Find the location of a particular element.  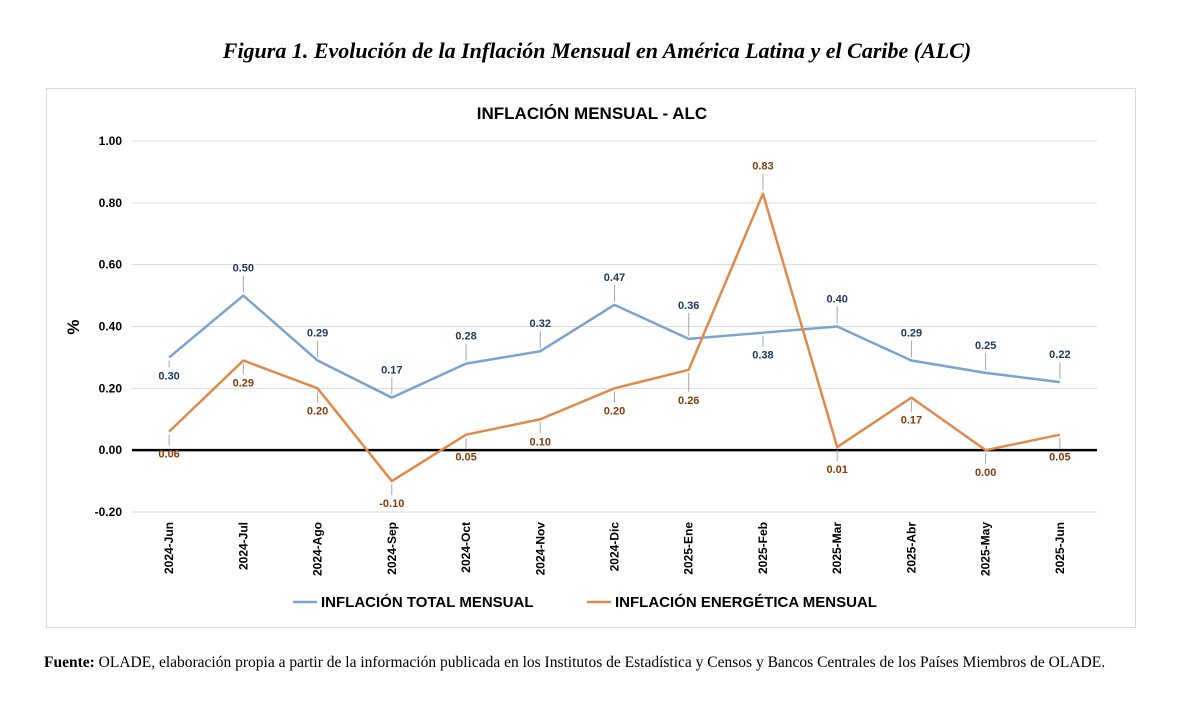

y-axis-title: % is located at coordinates (73, 326).